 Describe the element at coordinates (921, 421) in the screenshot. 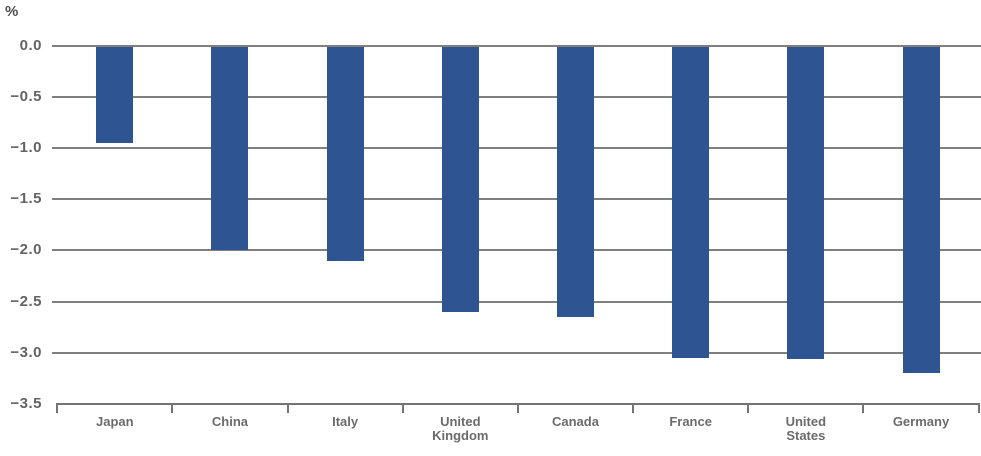

I see `x-axis-category-label: Germany` at that location.